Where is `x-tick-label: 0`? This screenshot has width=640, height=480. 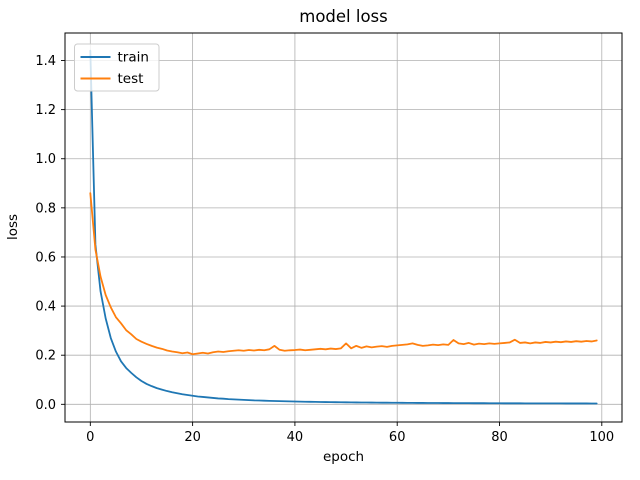 x-tick-label: 0 is located at coordinates (90, 437).